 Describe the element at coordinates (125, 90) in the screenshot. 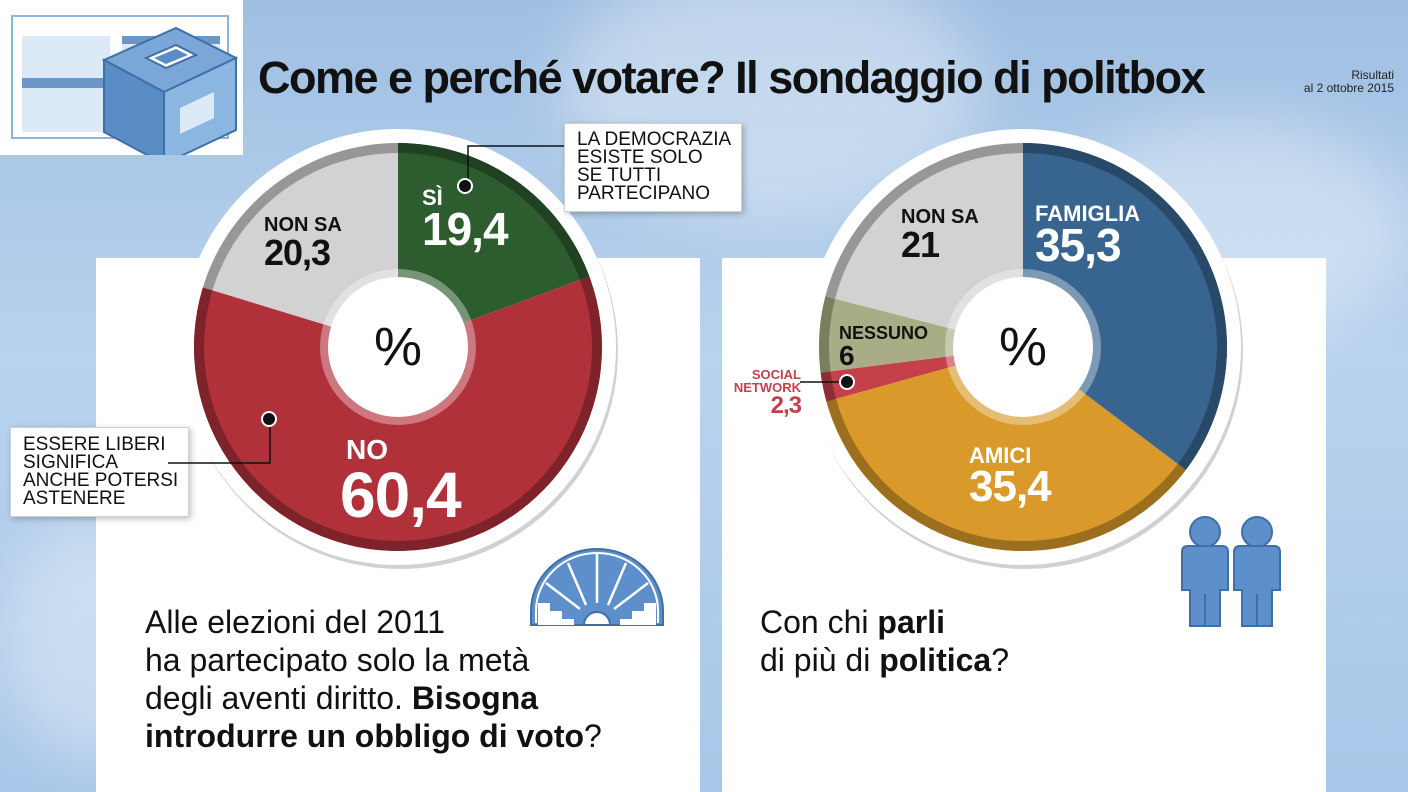

I see `ballot-box-icon` at that location.